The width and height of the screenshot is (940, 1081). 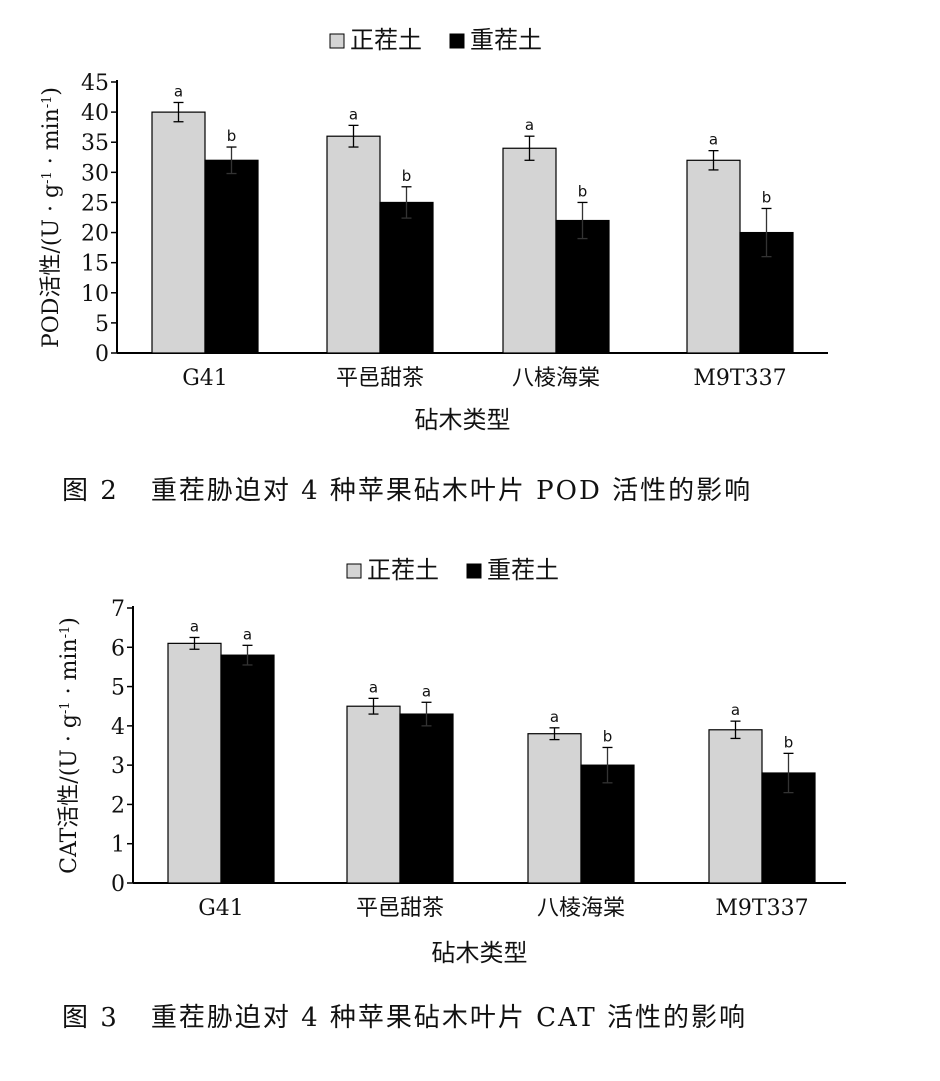 I want to click on y-tick-label: 30, so click(x=95, y=173).